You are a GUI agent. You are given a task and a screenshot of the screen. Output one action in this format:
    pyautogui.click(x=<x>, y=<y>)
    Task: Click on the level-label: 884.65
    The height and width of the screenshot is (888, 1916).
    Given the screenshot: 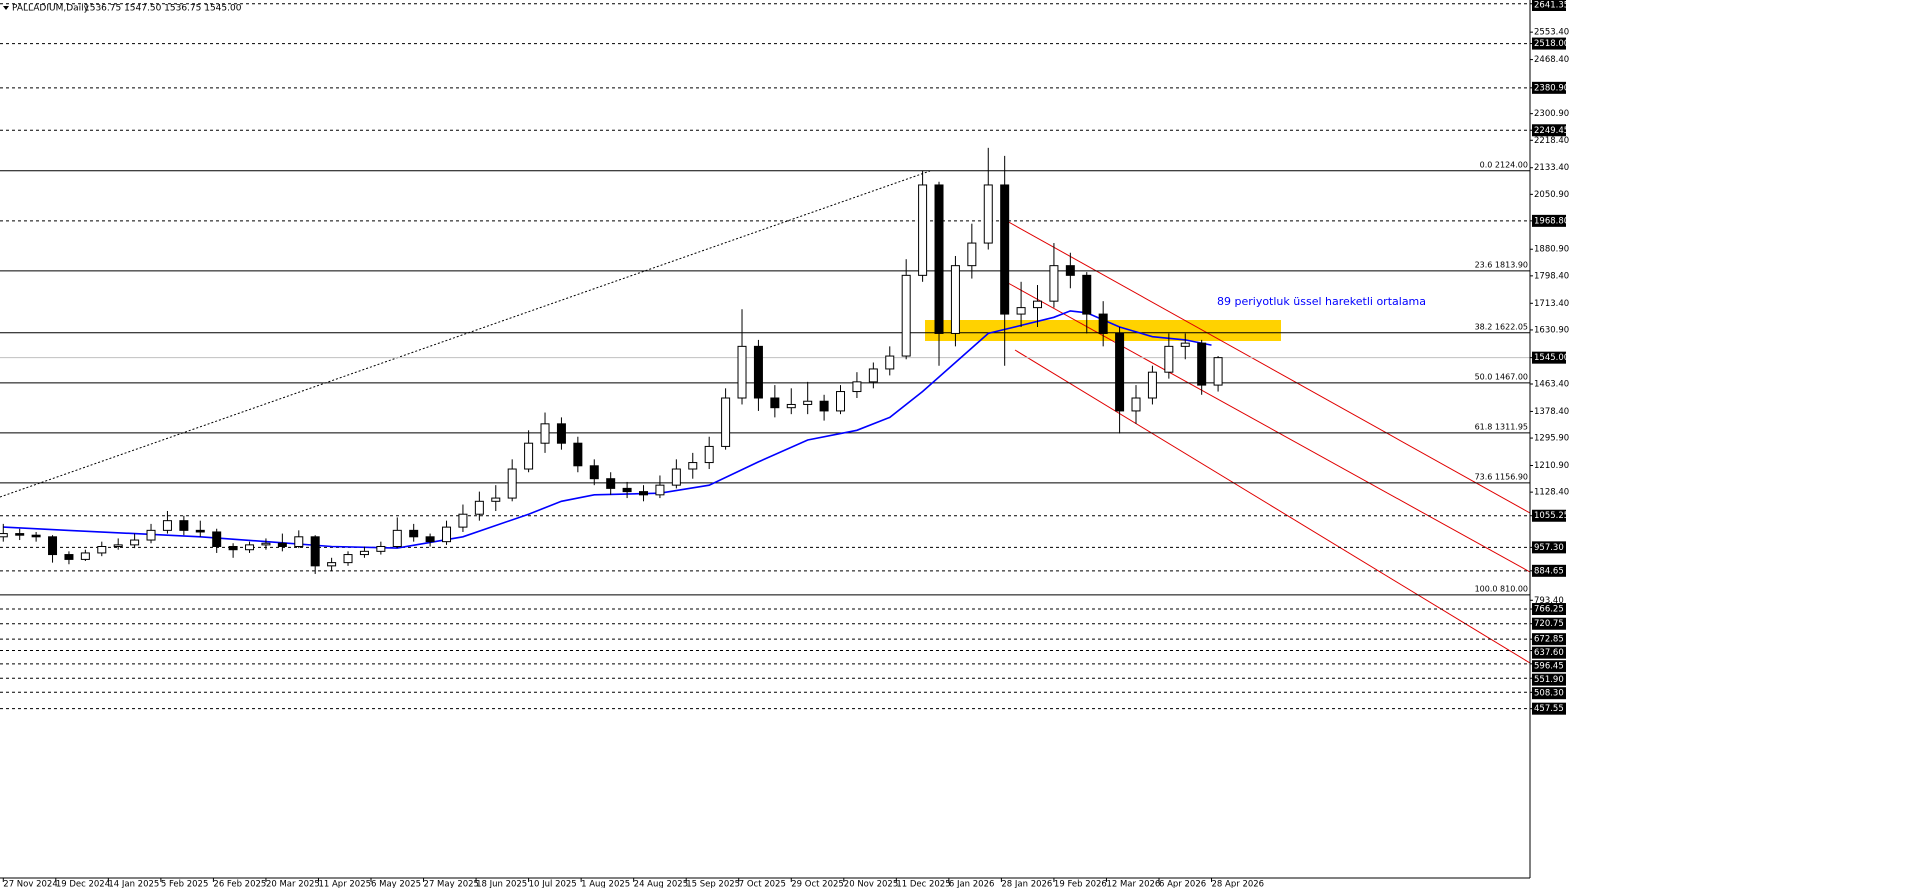 What is the action you would take?
    pyautogui.click(x=1549, y=571)
    